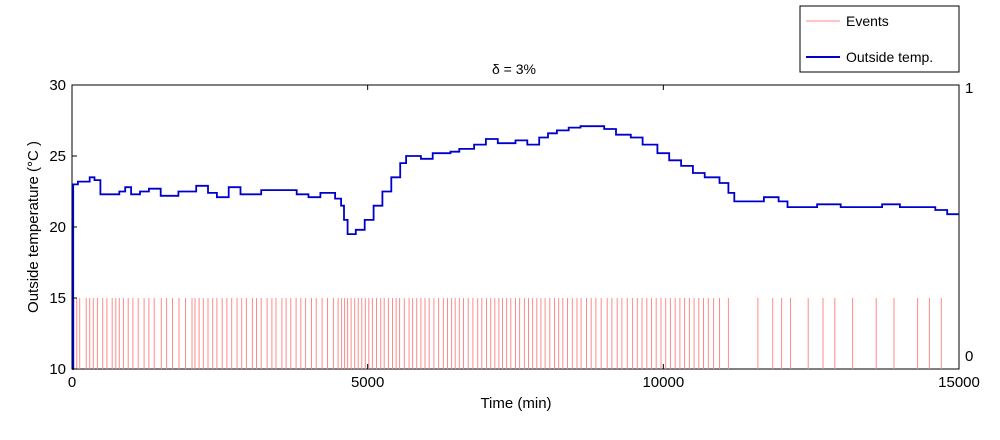 Image resolution: width=1000 pixels, height=440 pixels. Describe the element at coordinates (663, 382) in the screenshot. I see `x-tick-label: 10000` at that location.